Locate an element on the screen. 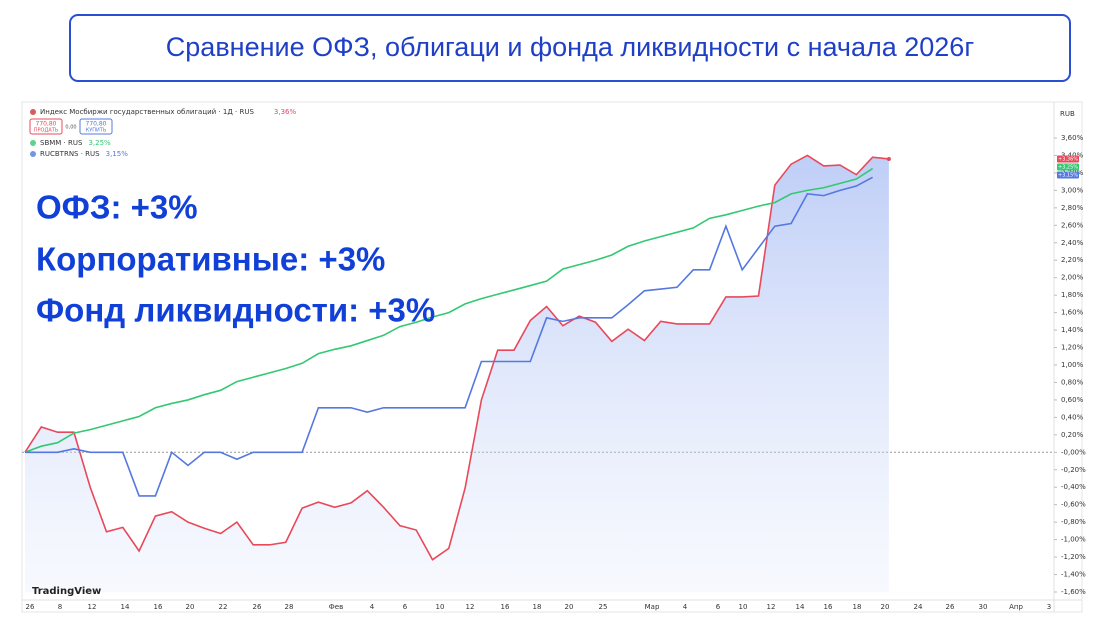  legend-value: 3,15% is located at coordinates (117, 154).